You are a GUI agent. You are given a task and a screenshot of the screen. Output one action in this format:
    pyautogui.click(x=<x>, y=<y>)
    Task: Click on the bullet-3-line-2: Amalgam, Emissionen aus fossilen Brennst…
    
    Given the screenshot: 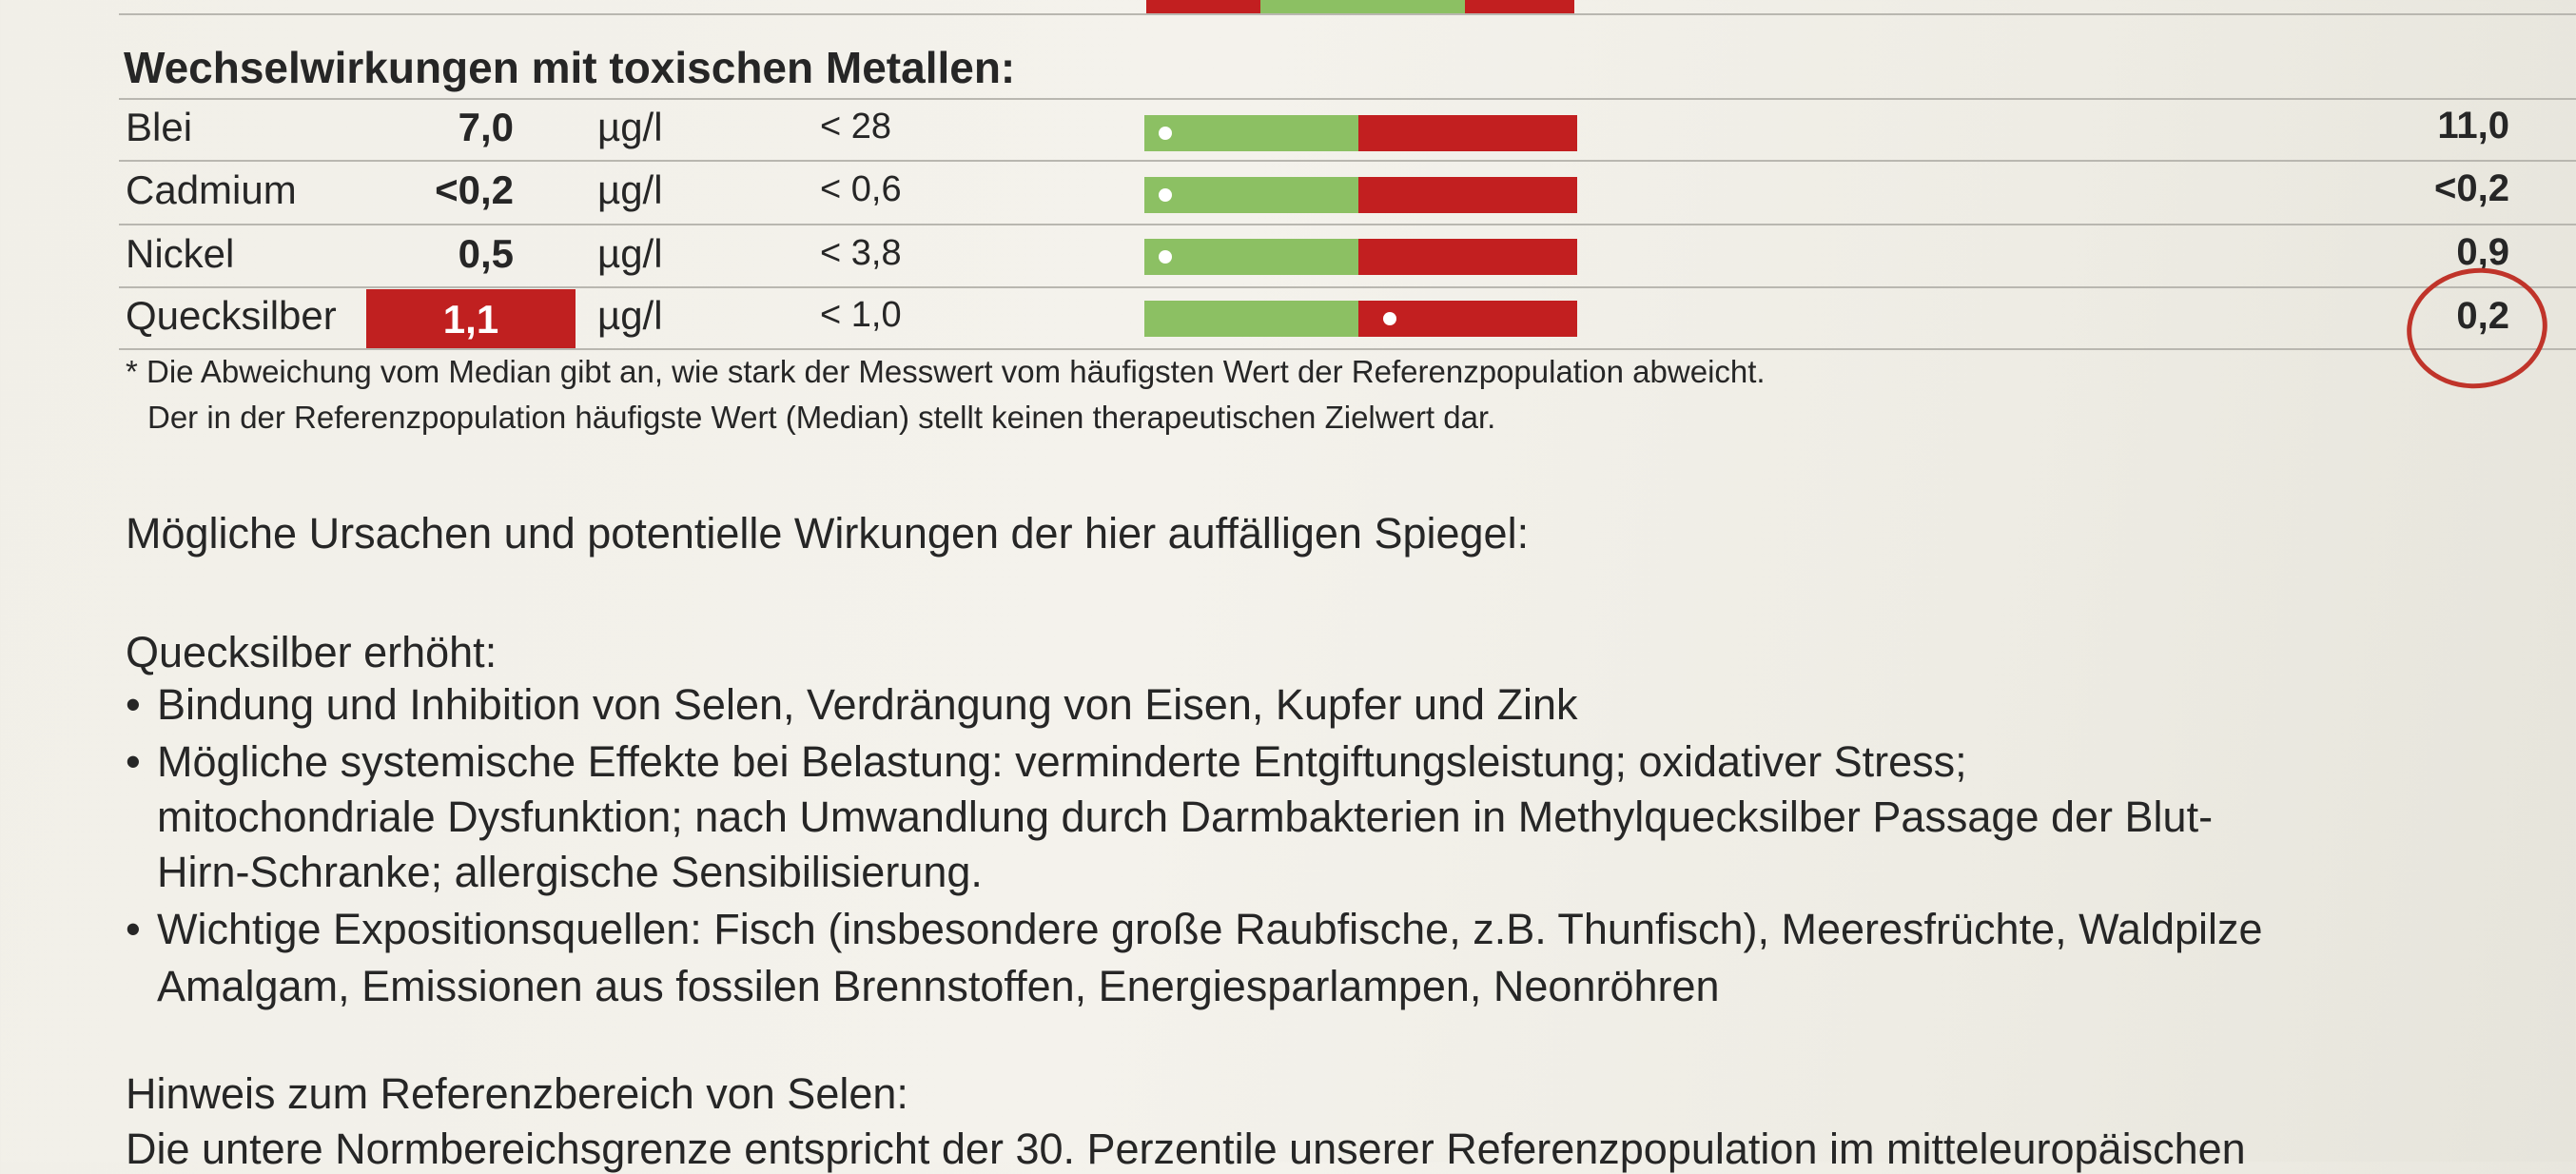 What is the action you would take?
    pyautogui.click(x=939, y=986)
    